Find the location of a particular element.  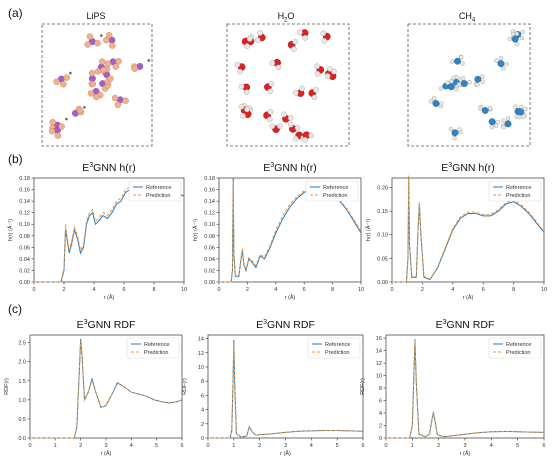

y-tick-label: 0.16 is located at coordinates (24, 191).